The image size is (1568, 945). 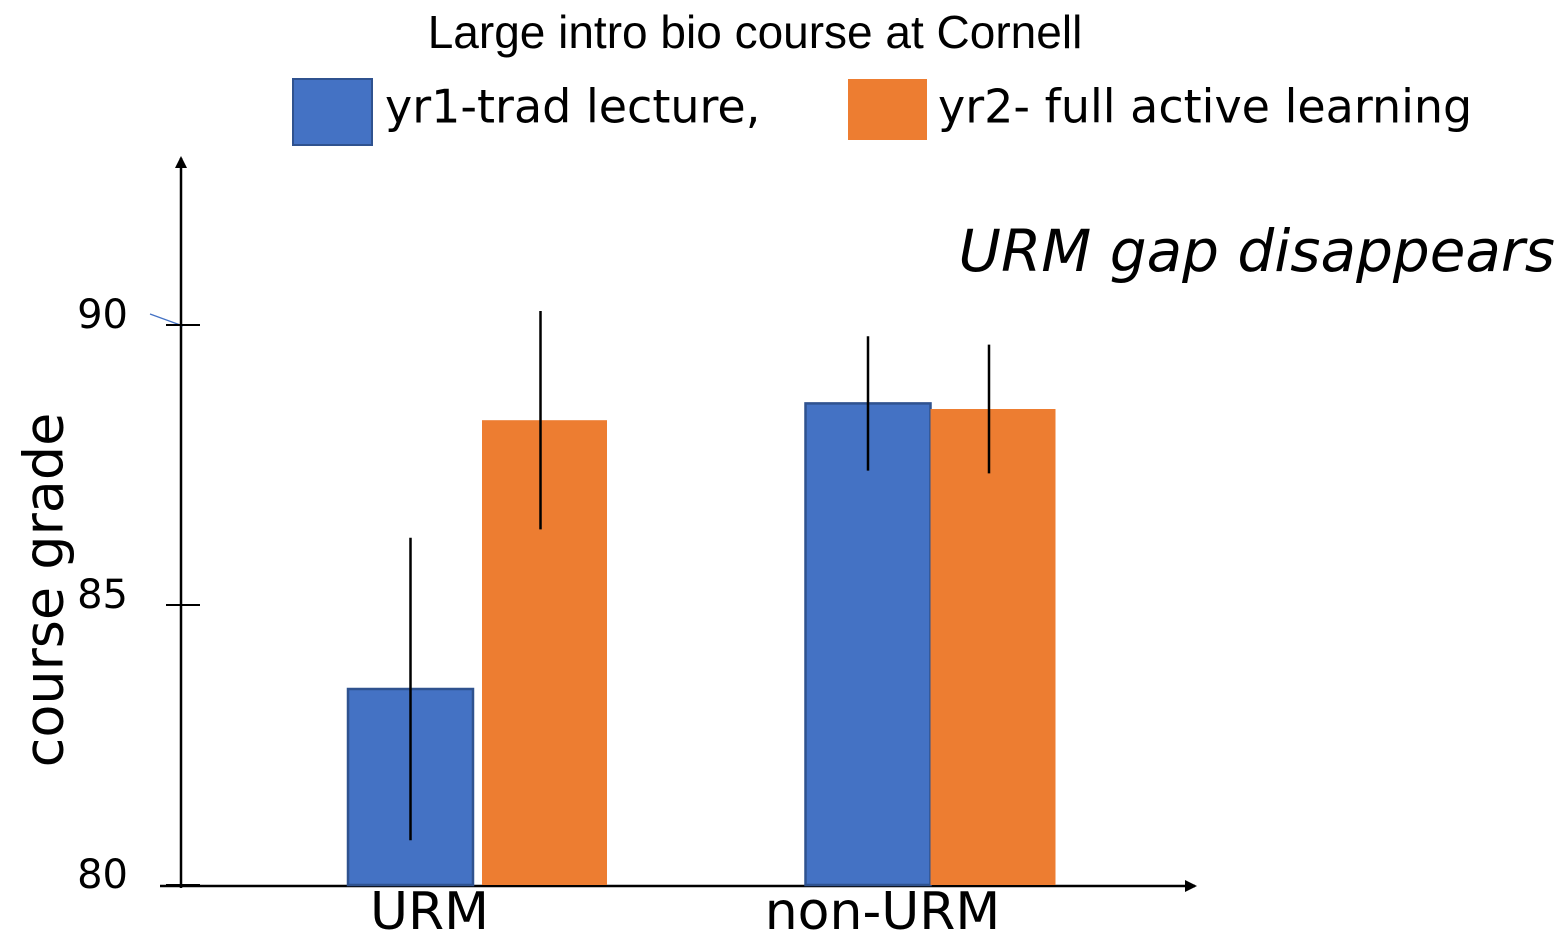 I want to click on x-tick-label: non-URM, so click(x=883, y=912).